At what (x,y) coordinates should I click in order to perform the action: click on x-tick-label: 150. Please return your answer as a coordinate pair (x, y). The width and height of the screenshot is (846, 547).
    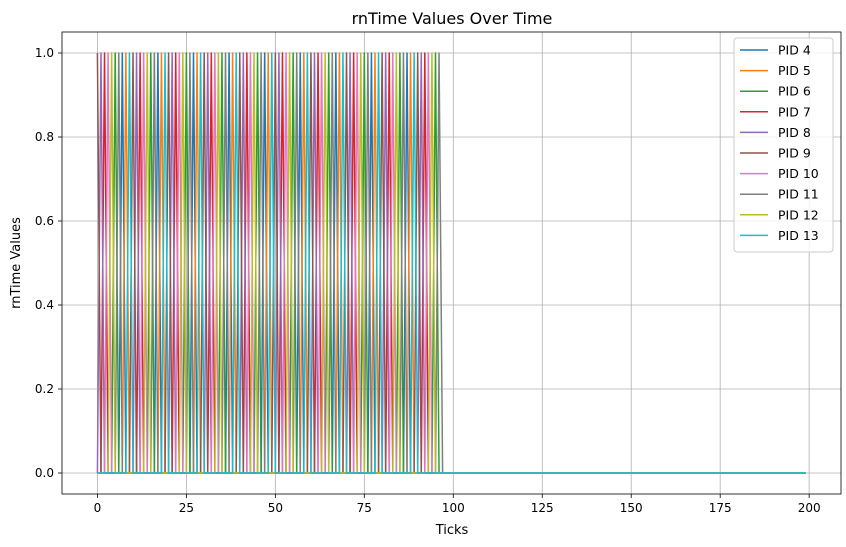
    Looking at the image, I should click on (631, 508).